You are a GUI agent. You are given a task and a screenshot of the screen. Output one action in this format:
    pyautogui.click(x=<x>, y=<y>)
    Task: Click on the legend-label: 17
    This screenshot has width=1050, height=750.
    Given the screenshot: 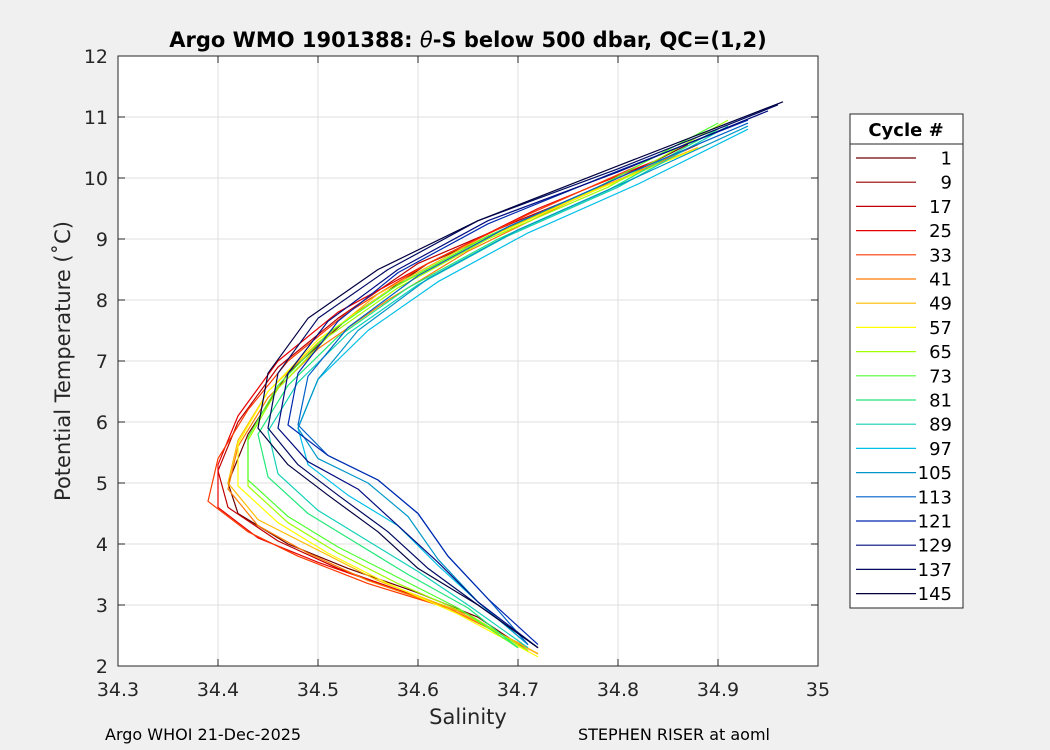 What is the action you would take?
    pyautogui.click(x=940, y=207)
    